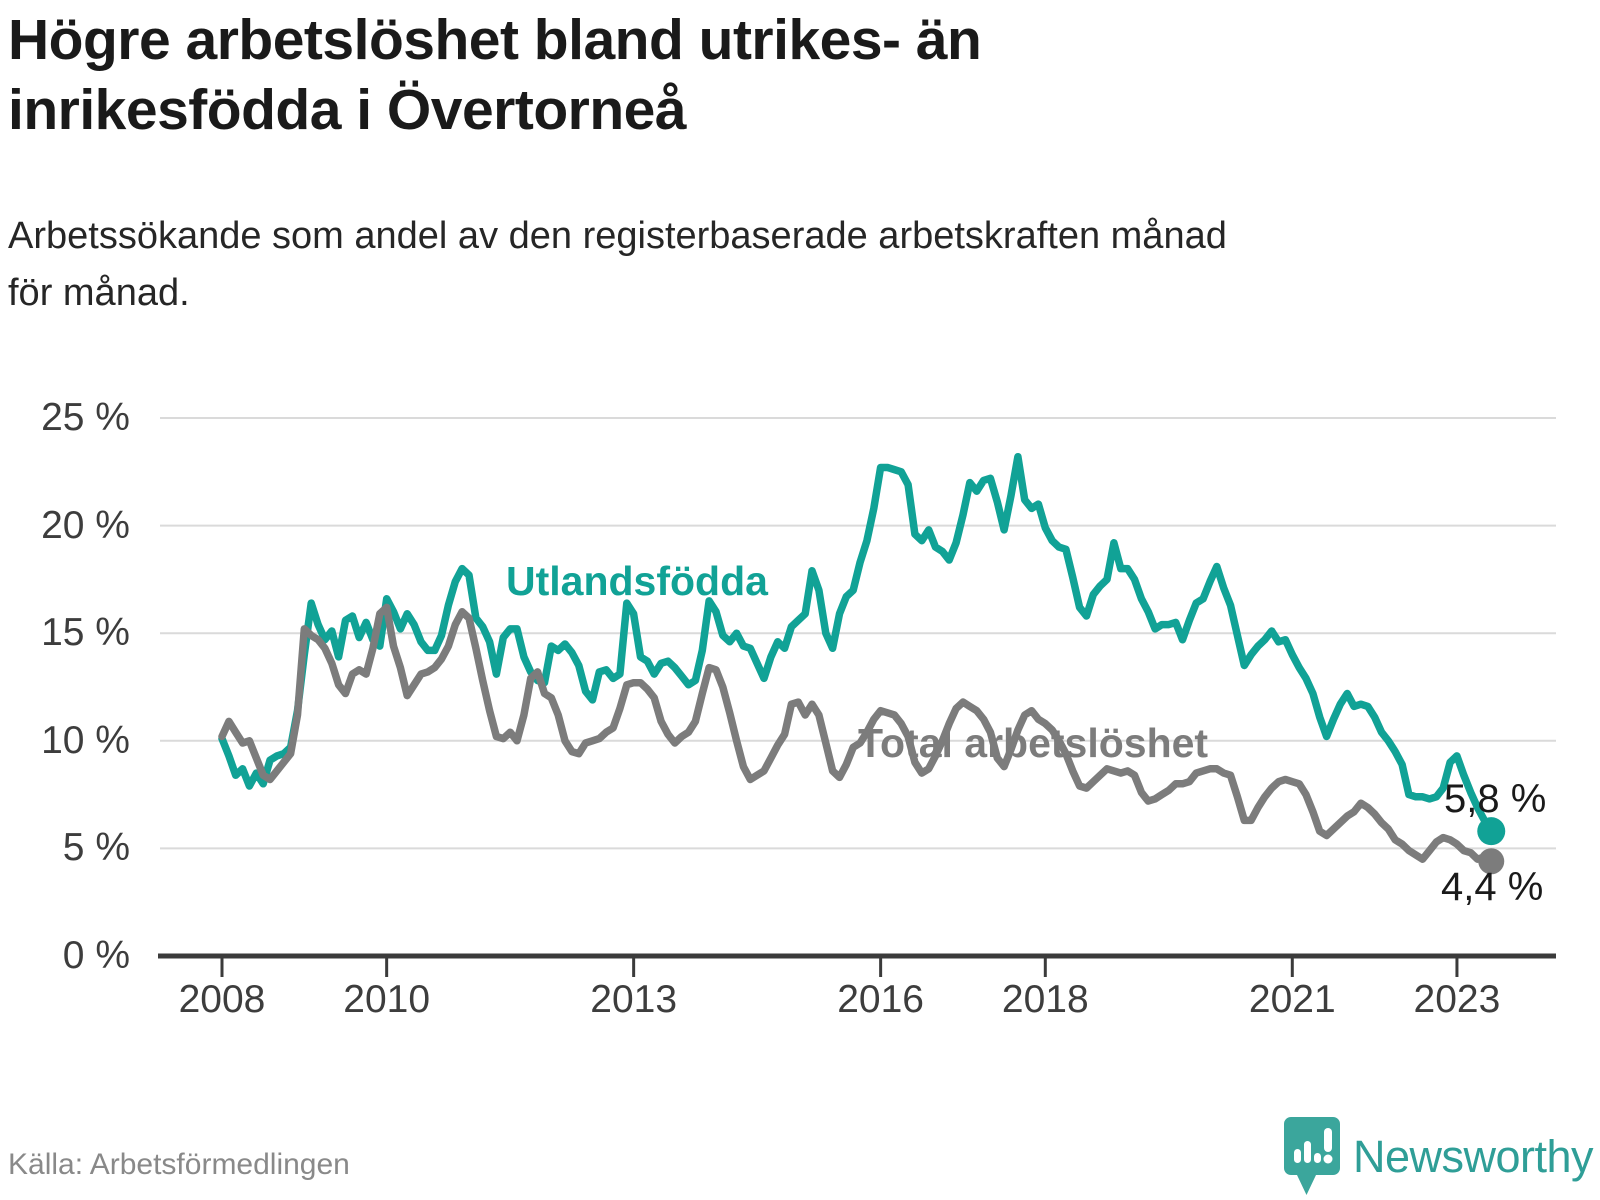  What do you see at coordinates (1491, 831) in the screenshot?
I see `series-end-dot-utlandsfodda` at bounding box center [1491, 831].